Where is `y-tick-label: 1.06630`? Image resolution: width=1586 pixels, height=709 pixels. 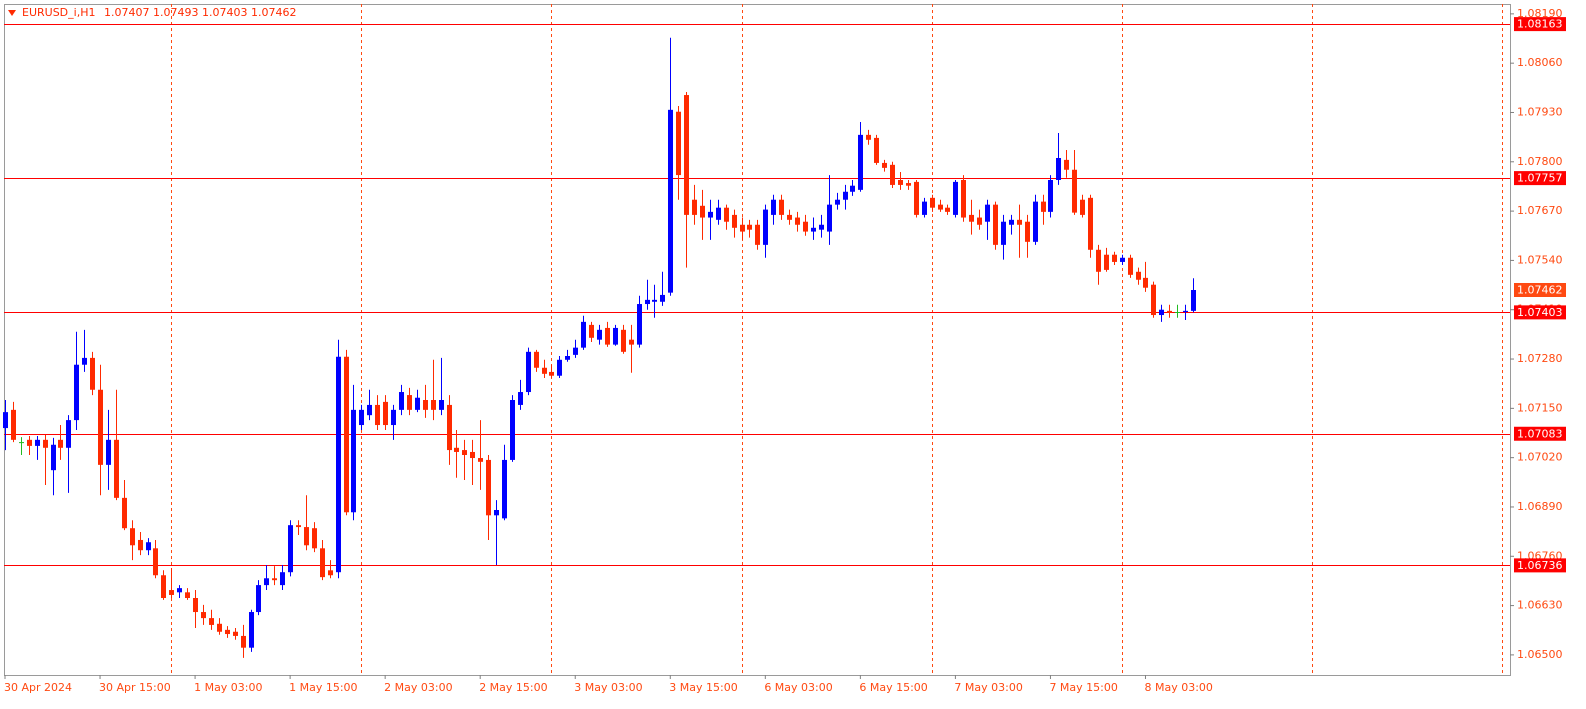 y-tick-label: 1.06630 is located at coordinates (1540, 605).